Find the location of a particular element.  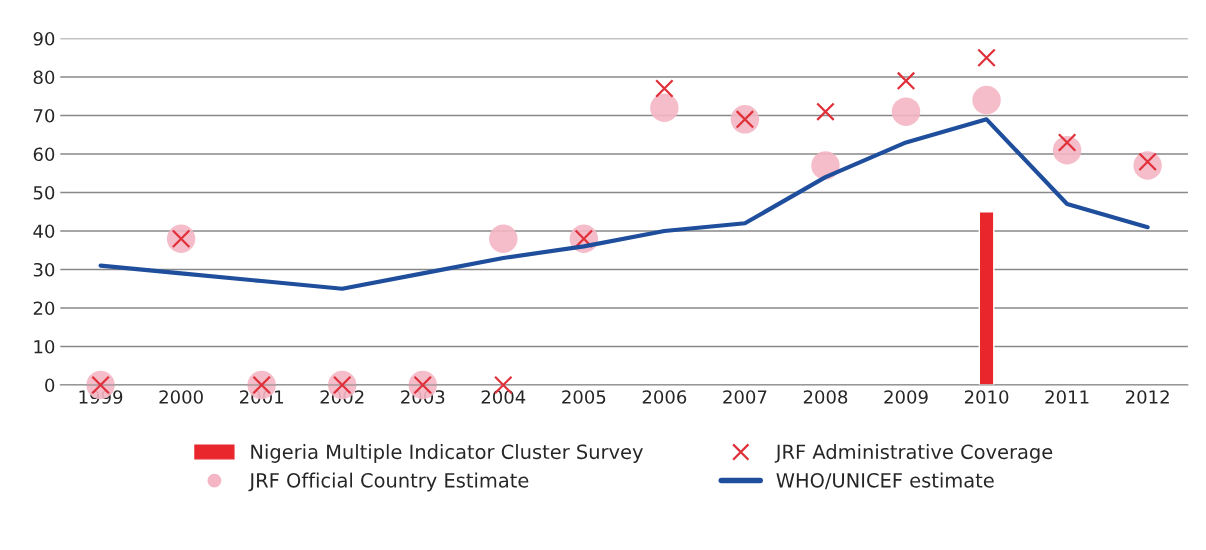

x-tick-label: 2007 is located at coordinates (745, 397).